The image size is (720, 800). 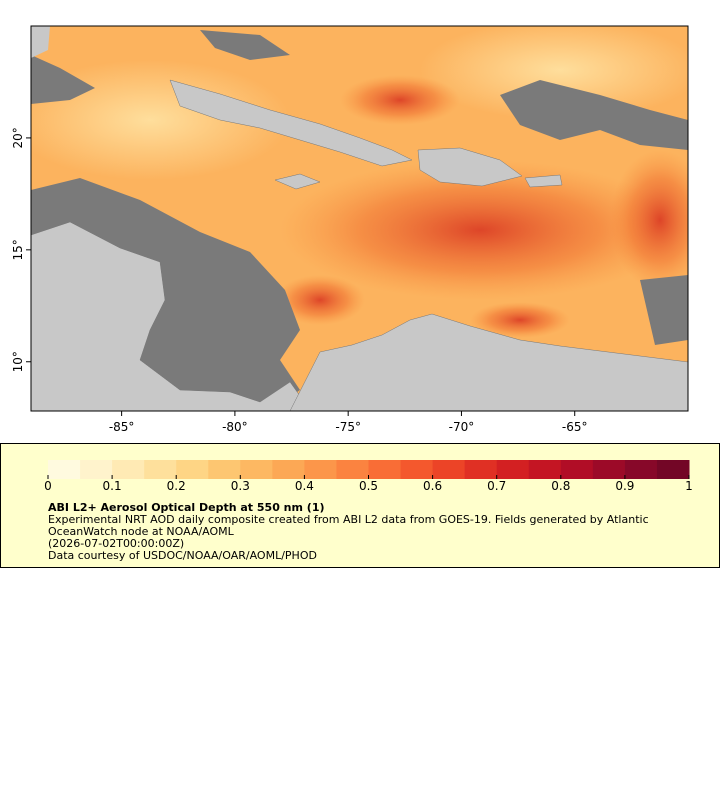 I want to click on colorbar-tick-label: 0.1, so click(x=112, y=486).